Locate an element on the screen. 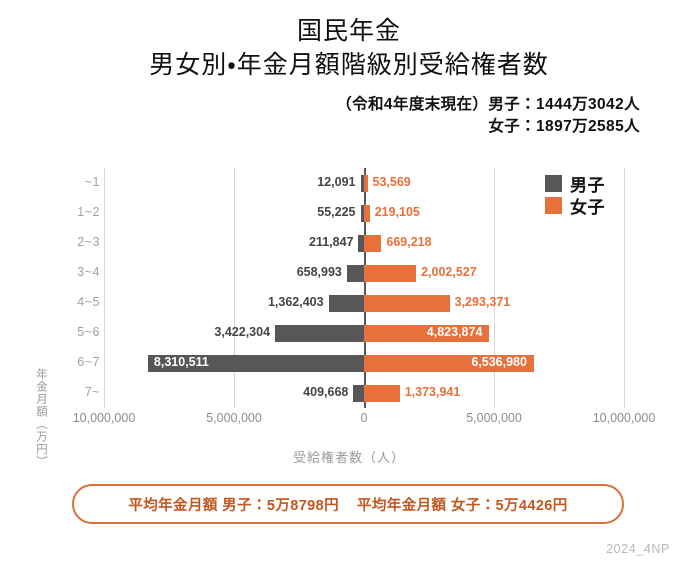  y-axis-tick-label: 2~3 is located at coordinates (88, 242).